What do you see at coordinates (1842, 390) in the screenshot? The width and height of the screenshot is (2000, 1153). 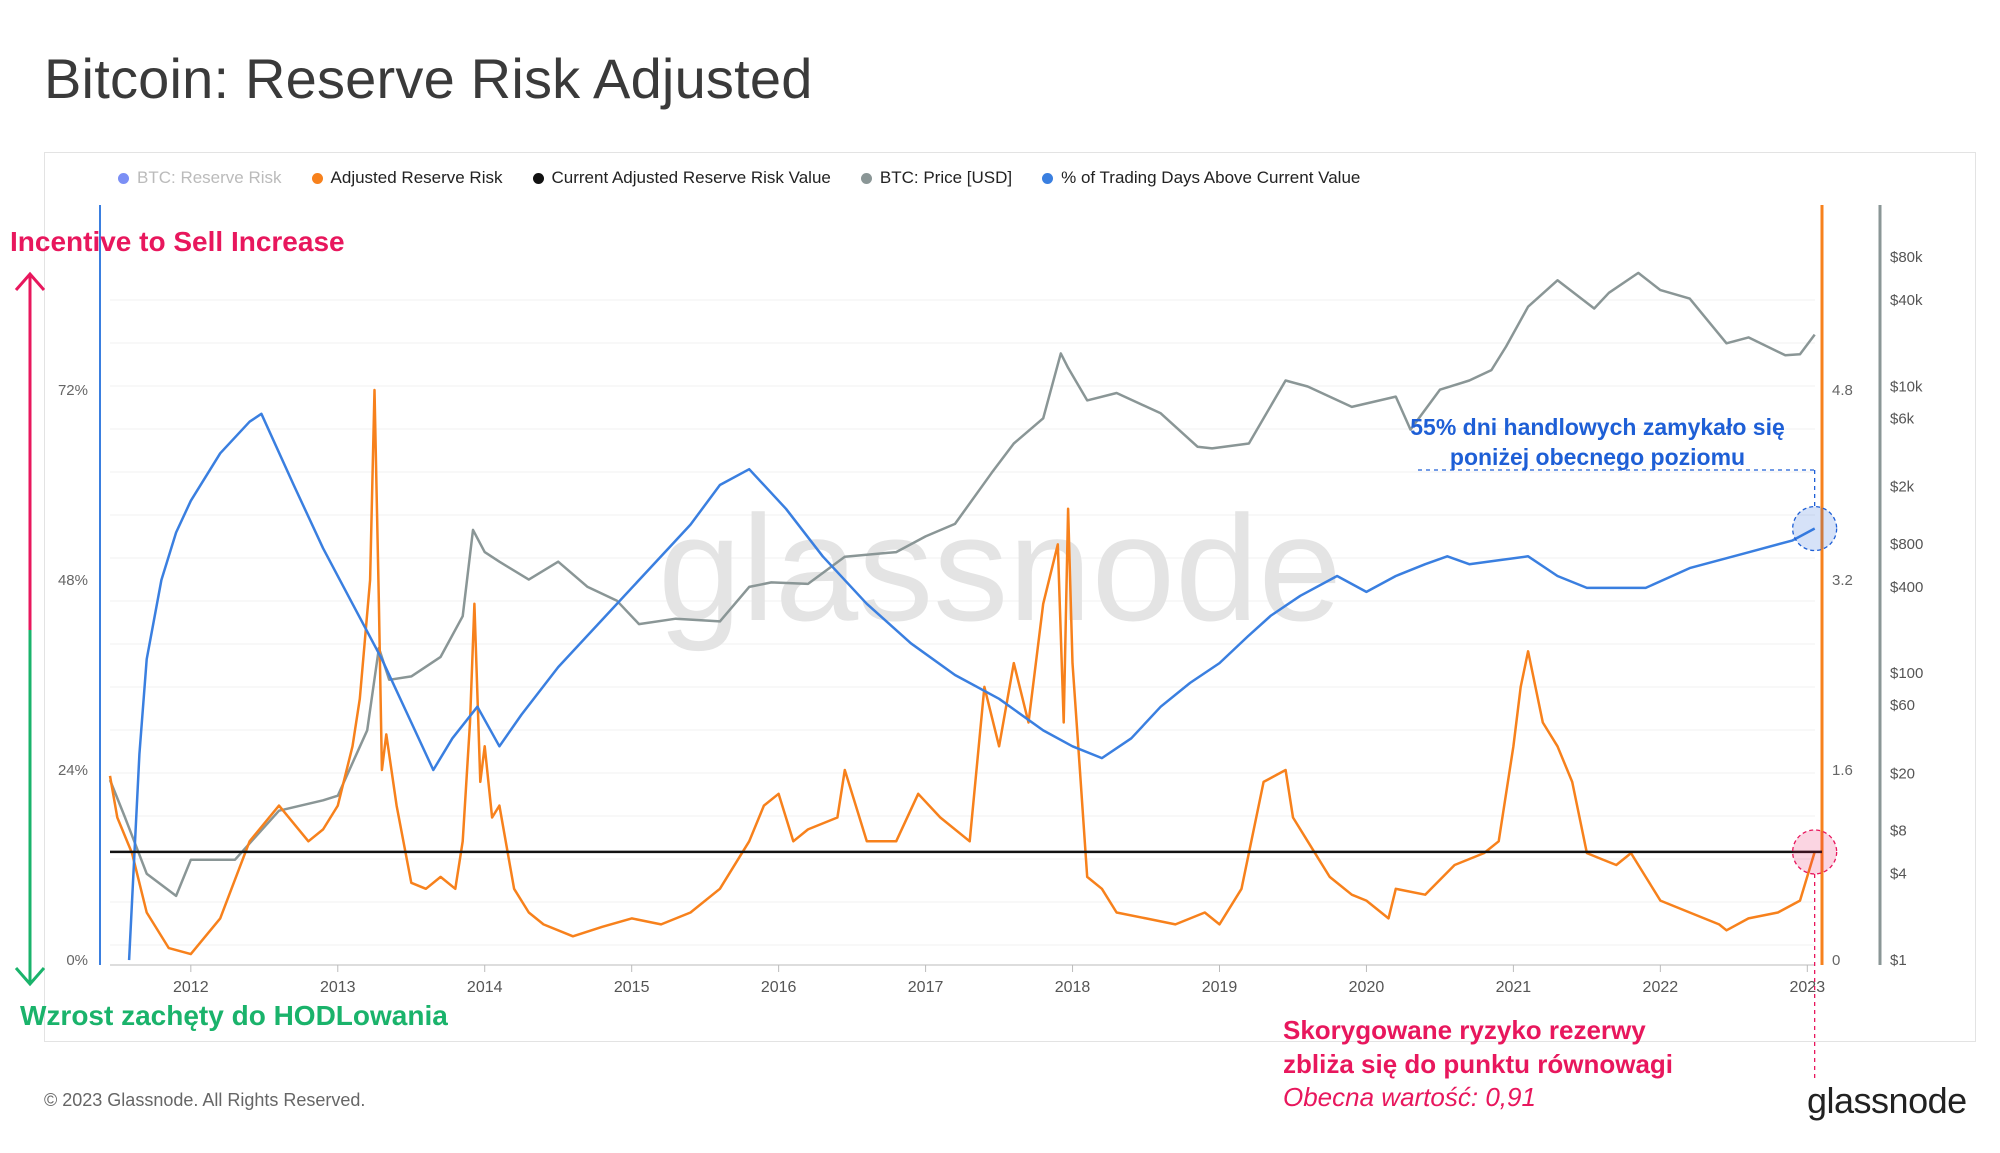 I see `mid-axis-tick-label: 4.8` at bounding box center [1842, 390].